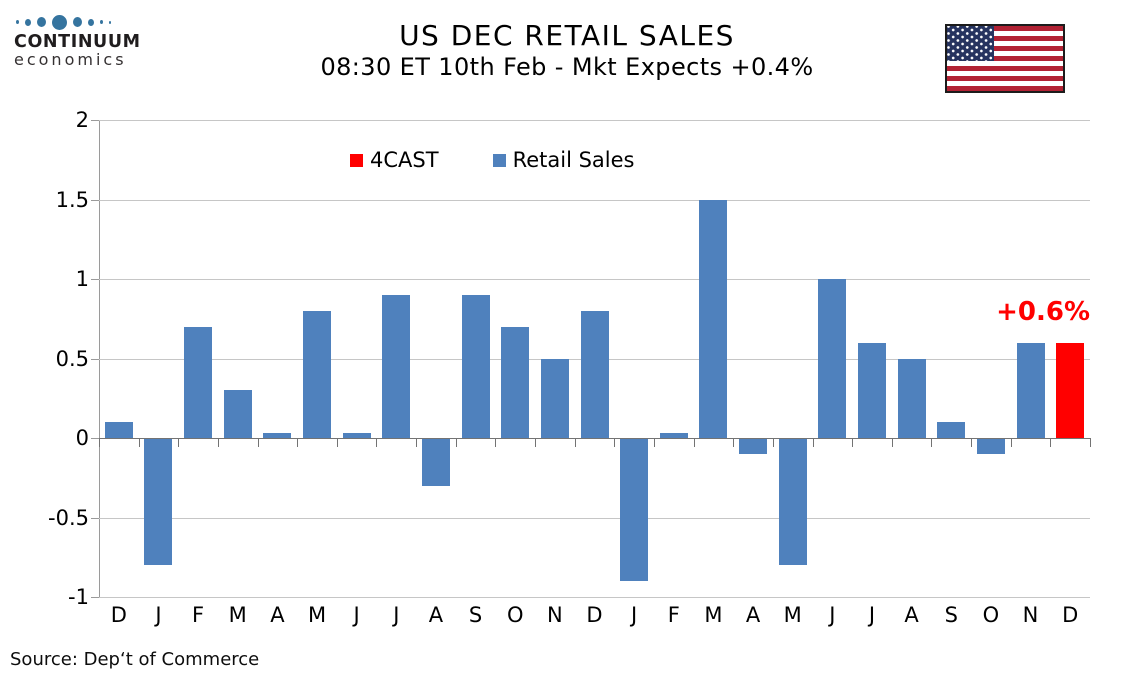 This screenshot has width=1134, height=680. What do you see at coordinates (404, 160) in the screenshot?
I see `legend-label-4cast: 4CAST` at bounding box center [404, 160].